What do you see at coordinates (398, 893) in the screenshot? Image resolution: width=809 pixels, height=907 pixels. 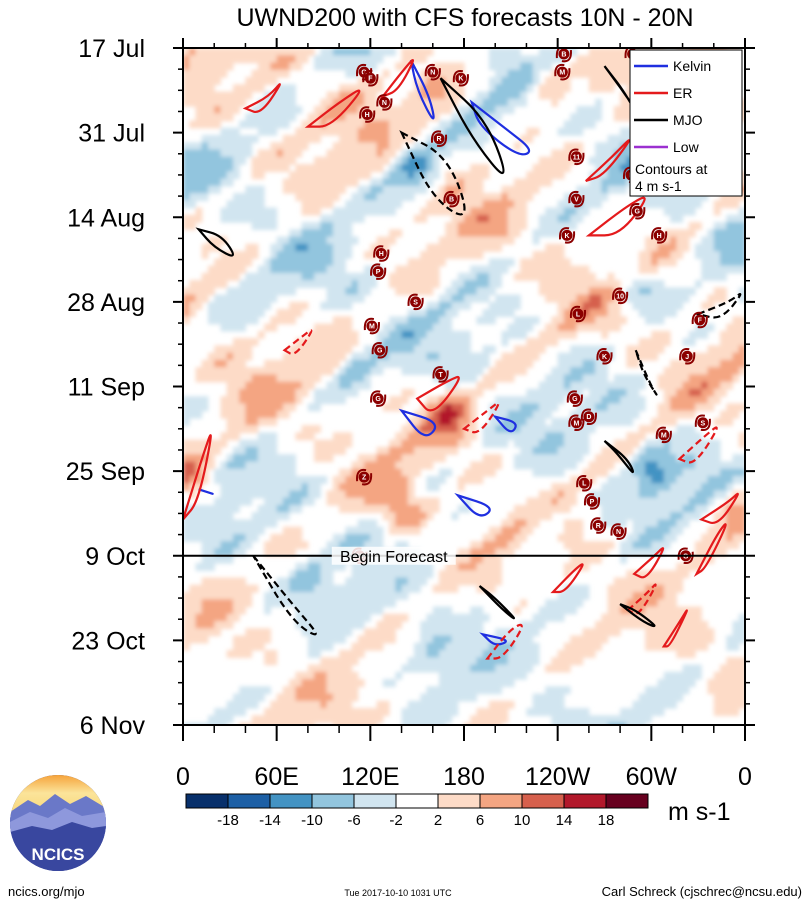 I see `footer-timestamp: Tue 2017-10-10 1031 UTC` at bounding box center [398, 893].